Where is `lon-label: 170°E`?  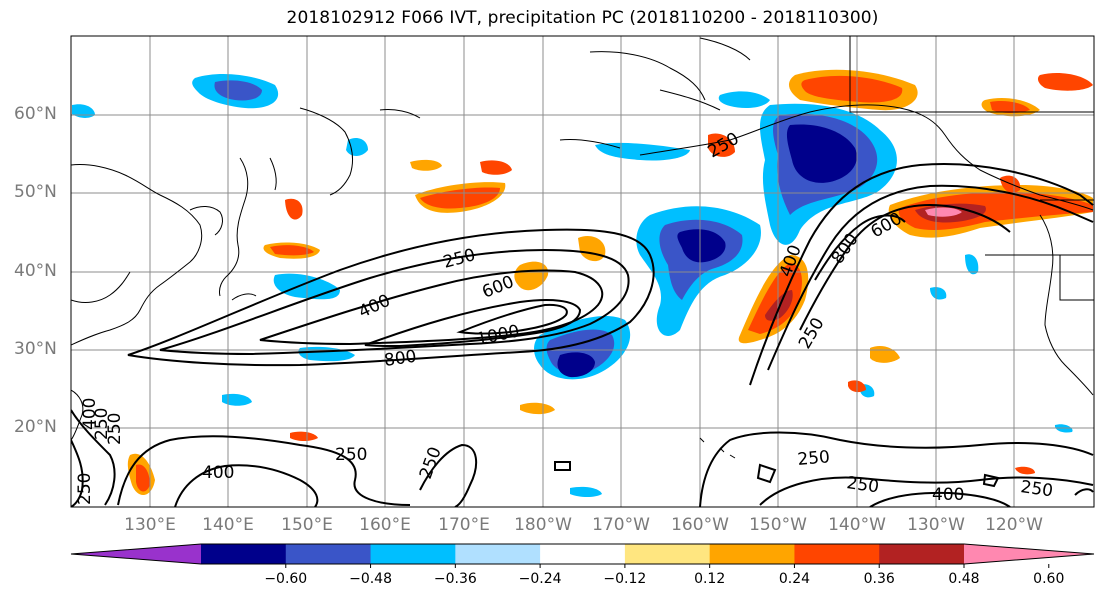 lon-label: 170°E is located at coordinates (464, 525).